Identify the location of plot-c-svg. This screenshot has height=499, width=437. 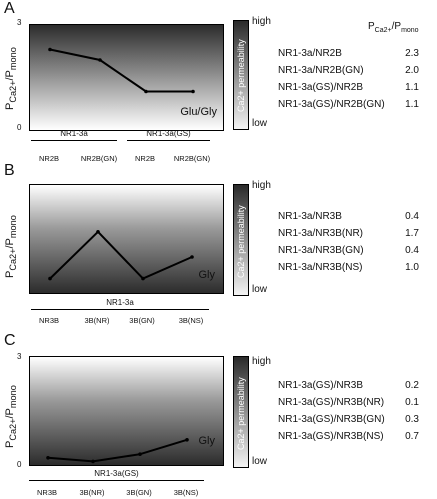
(126, 411).